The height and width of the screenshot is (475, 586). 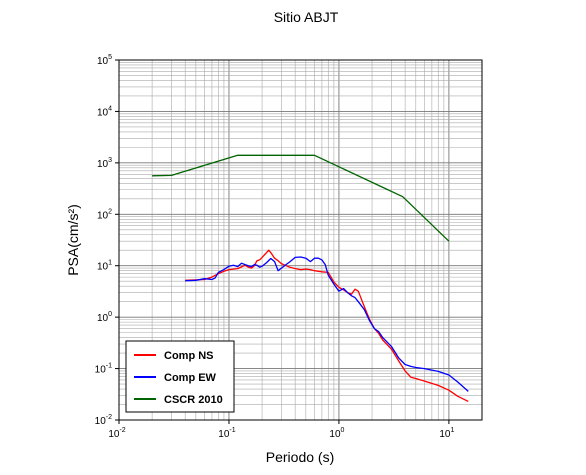 I want to click on y-tick-label: 10⁰, so click(x=104, y=317).